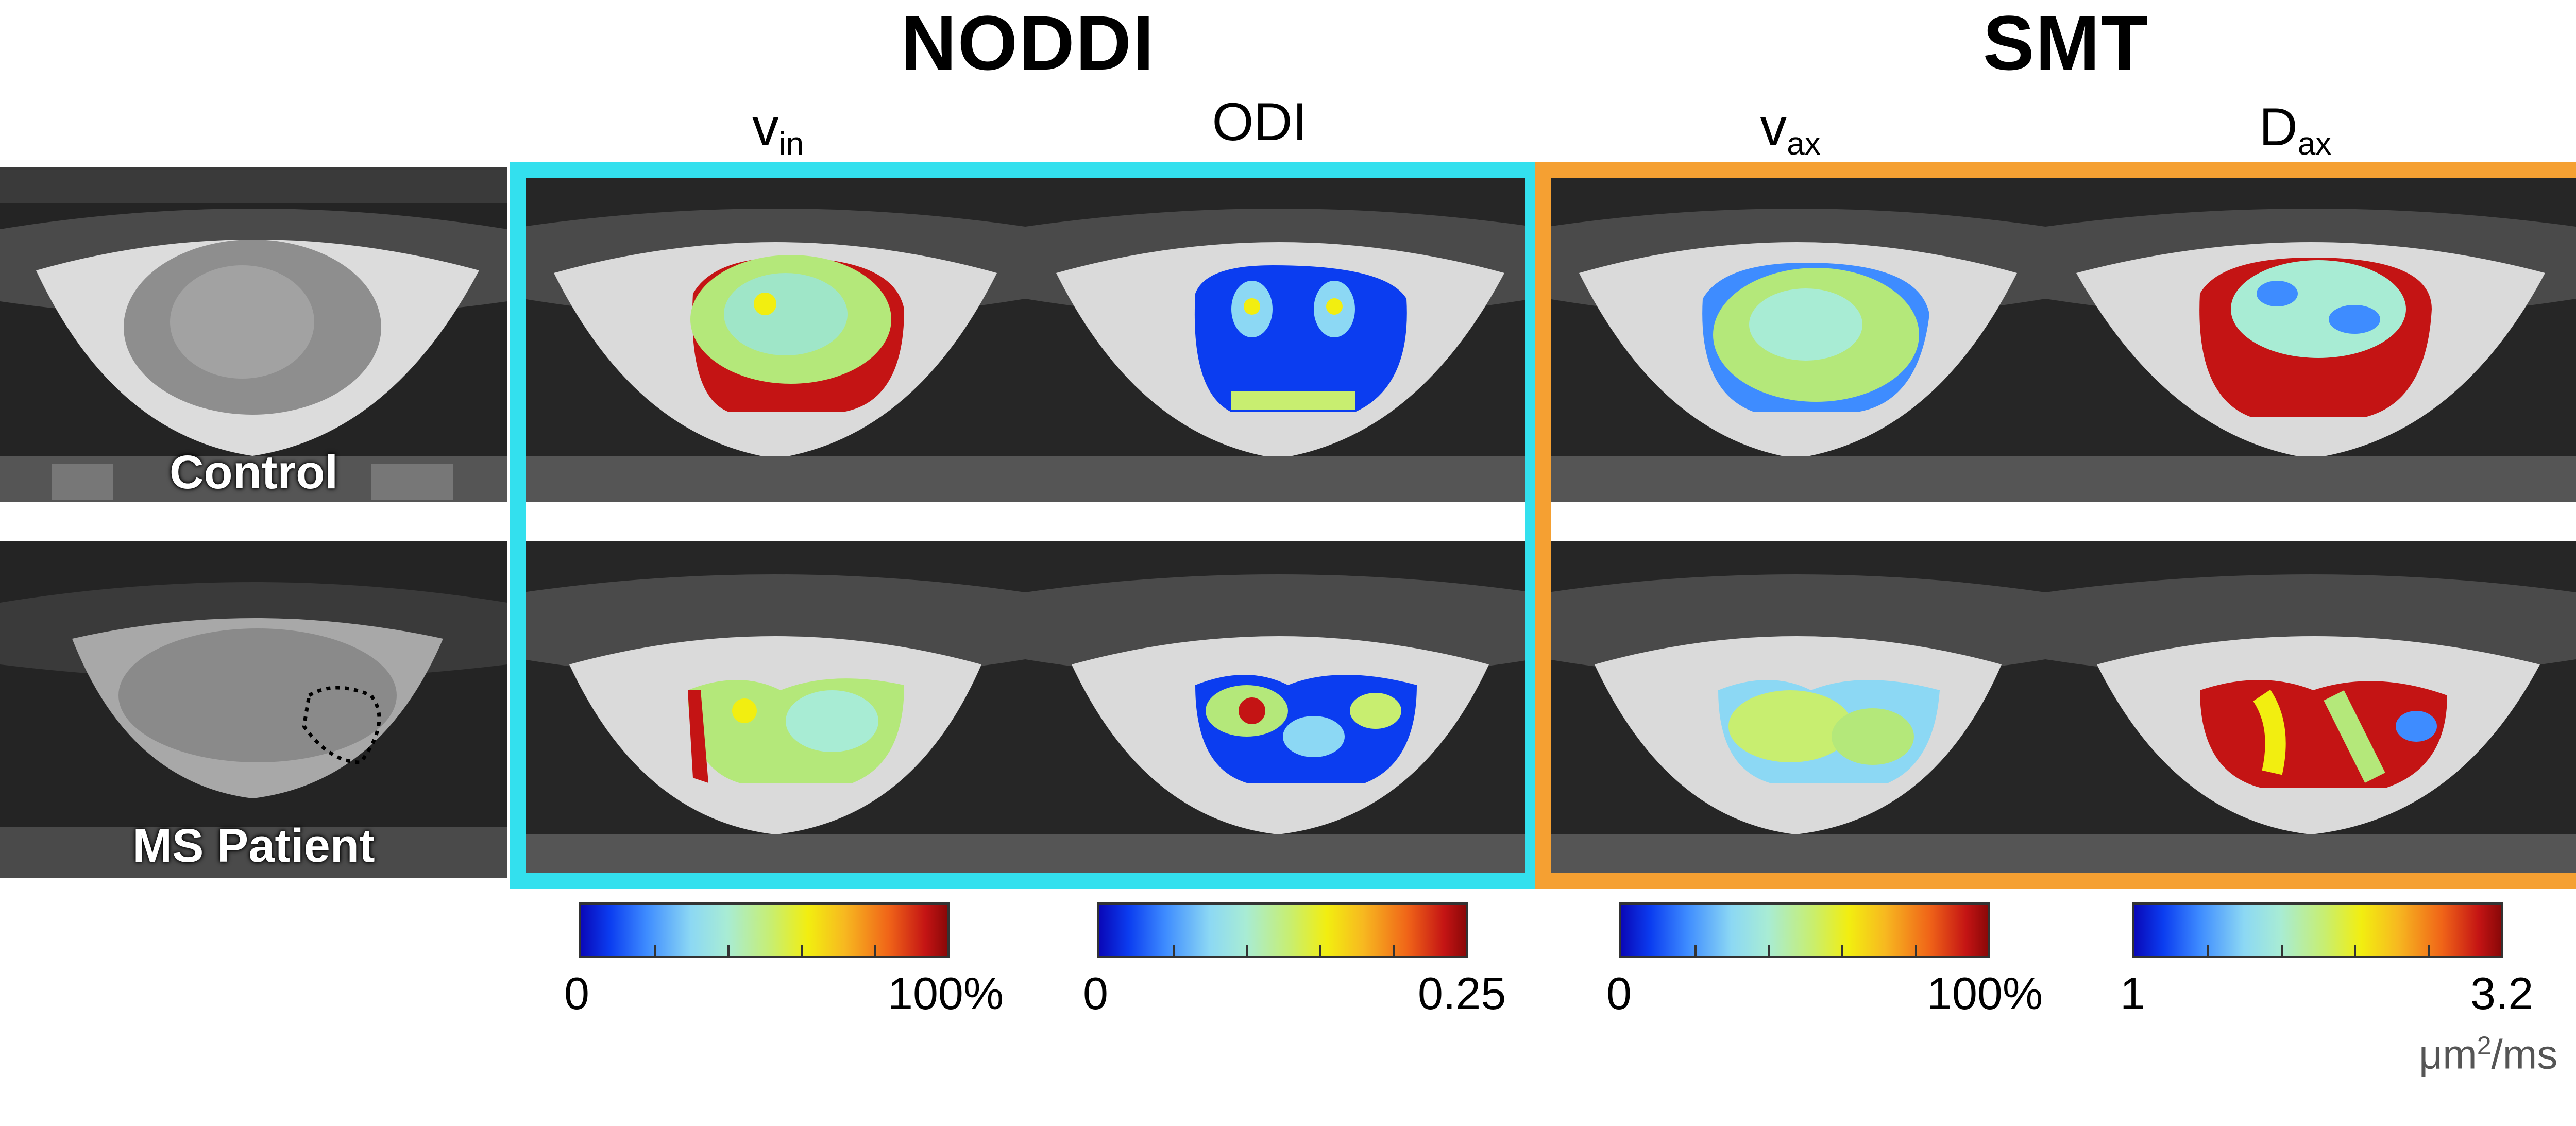 The height and width of the screenshot is (1126, 2576). What do you see at coordinates (2310, 338) in the screenshot?
I see `control-d-ax-map` at bounding box center [2310, 338].